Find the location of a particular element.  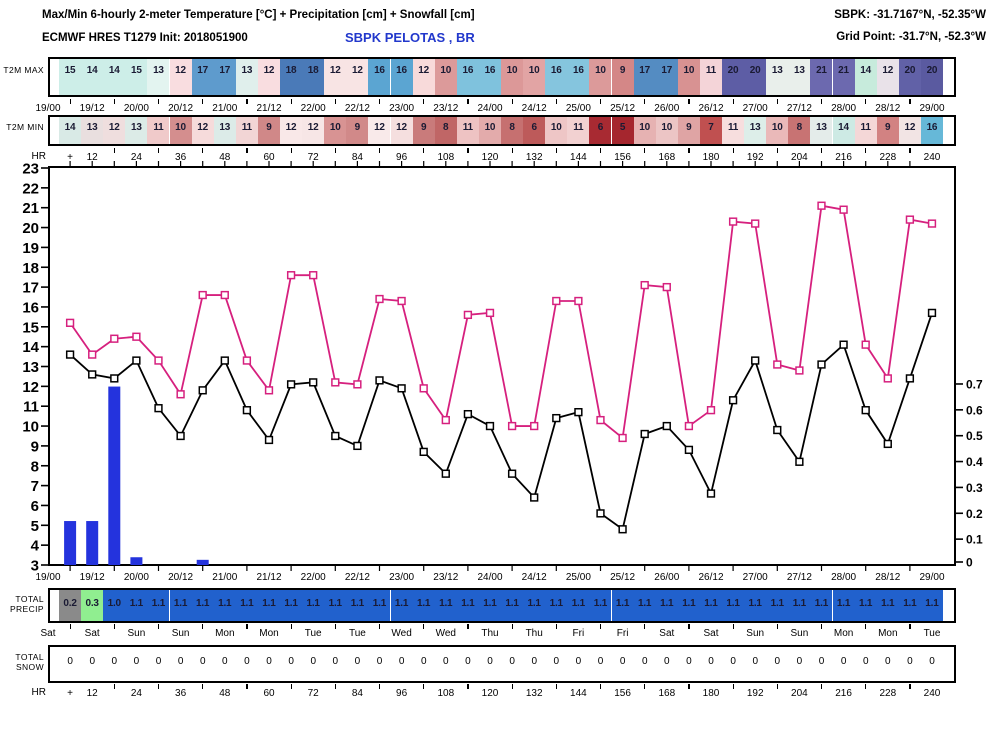

t2m-min-cell: 9 is located at coordinates (688, 130).